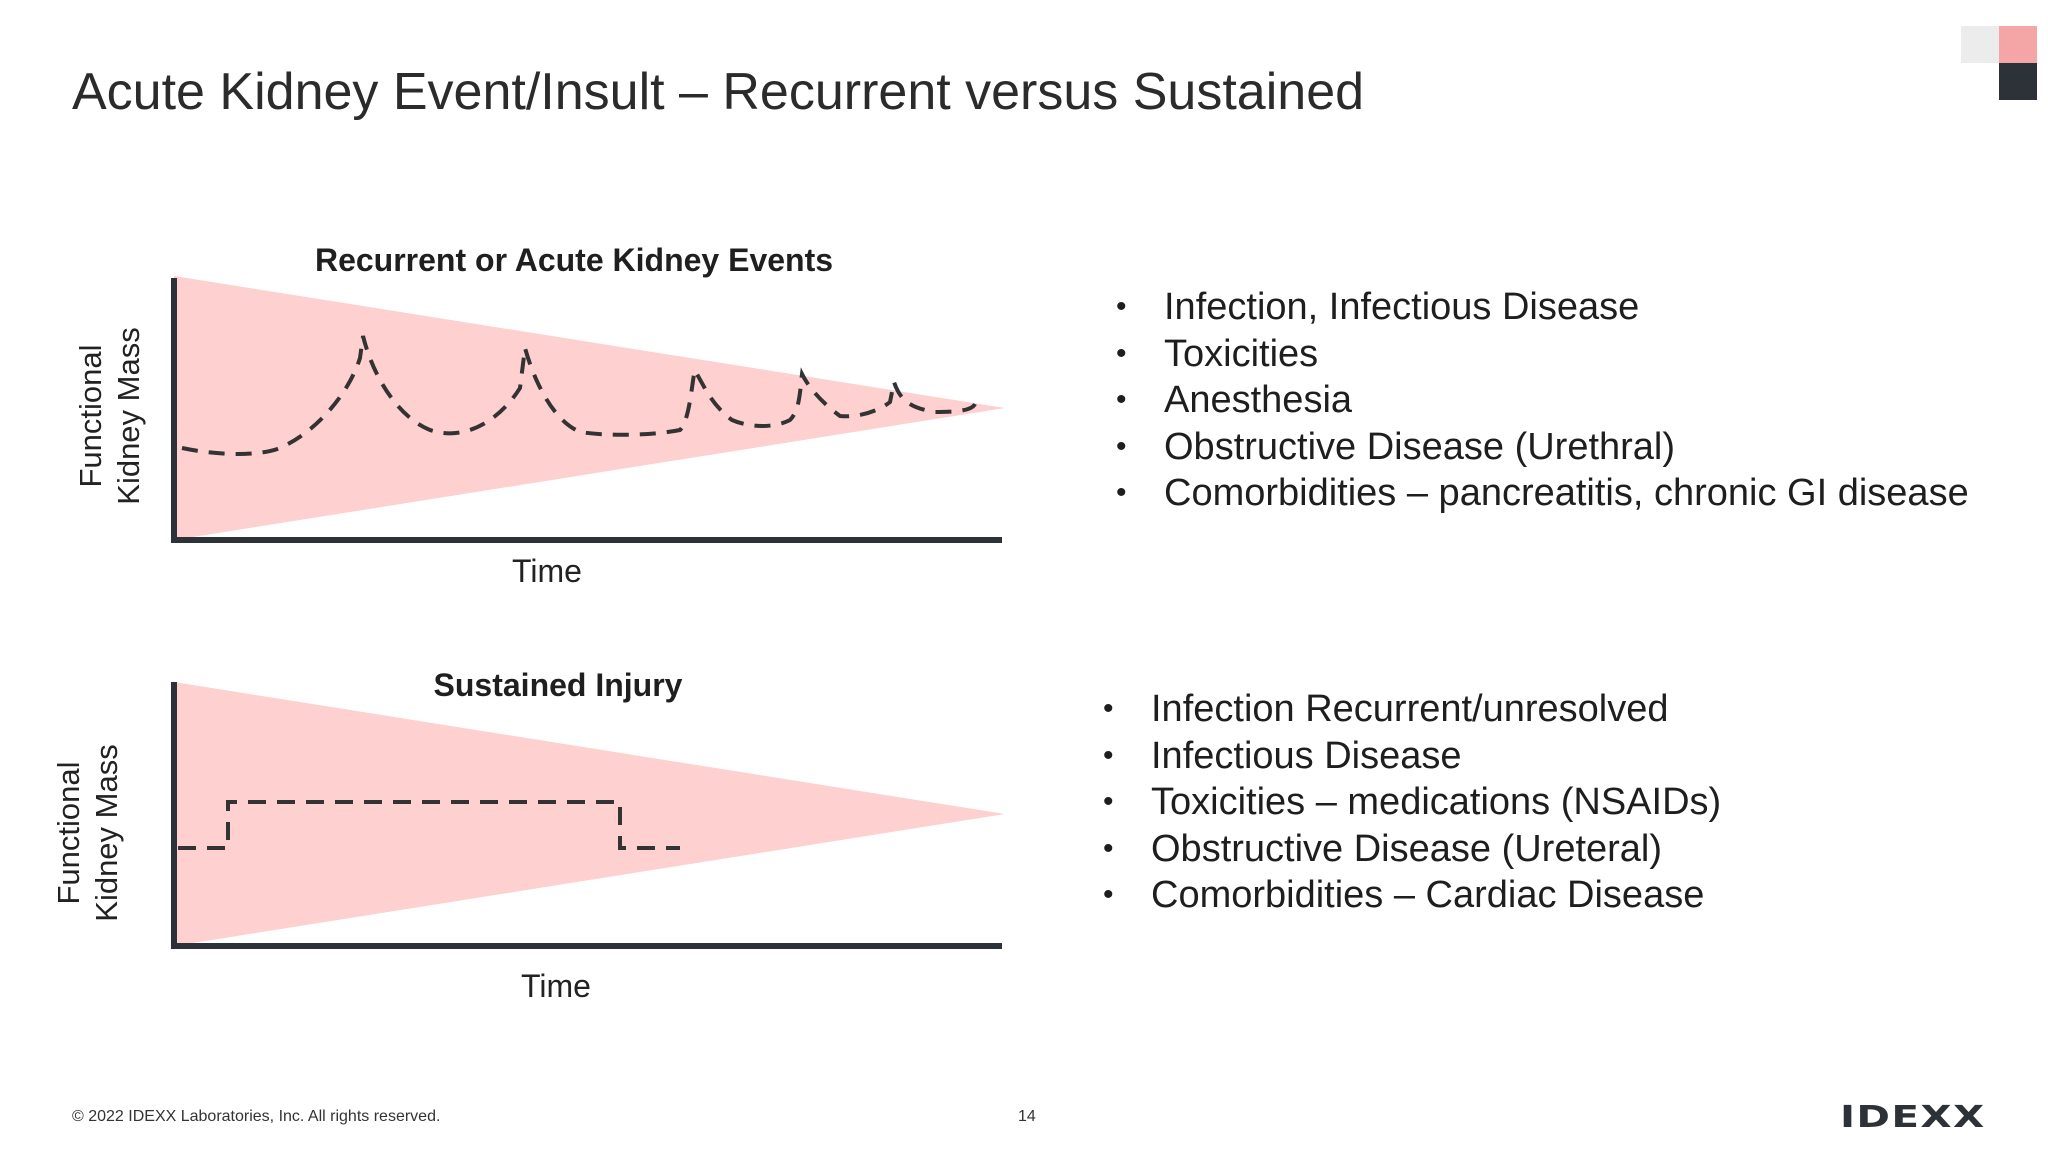 This screenshot has width=2048, height=1152. What do you see at coordinates (1542, 307) in the screenshot?
I see `list-item: Infection, Infectious Disease` at bounding box center [1542, 307].